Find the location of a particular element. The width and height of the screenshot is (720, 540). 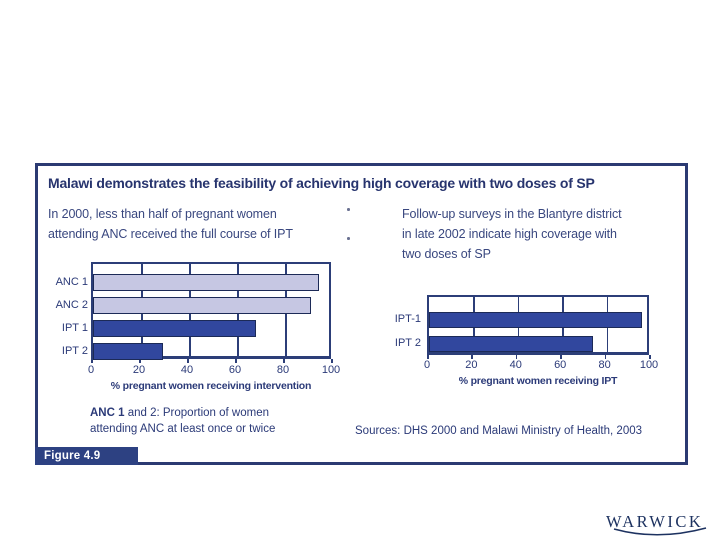

axis-label: % pregnant women receiving IPT is located at coordinates (538, 381).